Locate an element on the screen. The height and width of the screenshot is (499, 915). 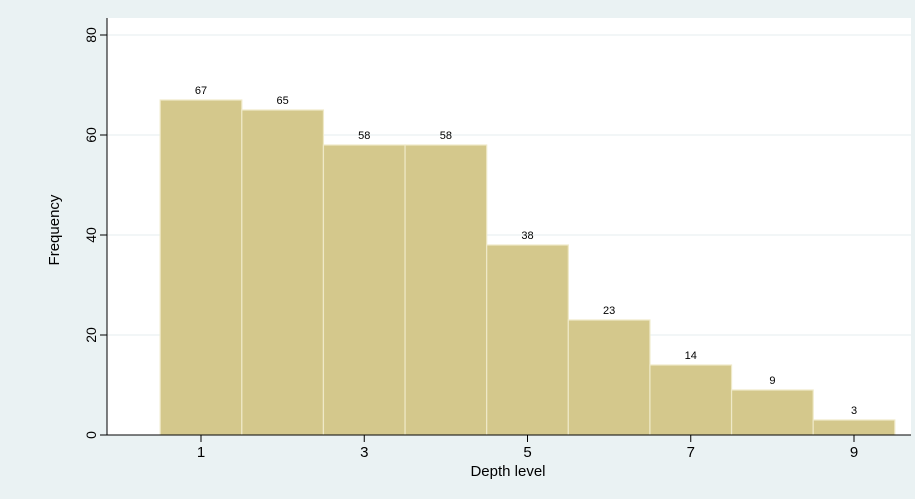
x-axis-ticks: 1 3 5 7 9 is located at coordinates (527, 448).